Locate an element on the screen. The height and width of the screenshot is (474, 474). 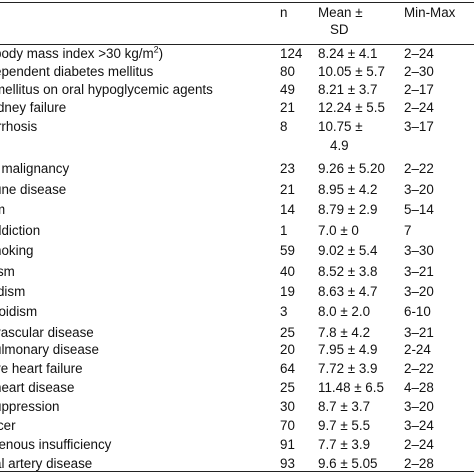
row-range: 3–17 is located at coordinates (419, 126).